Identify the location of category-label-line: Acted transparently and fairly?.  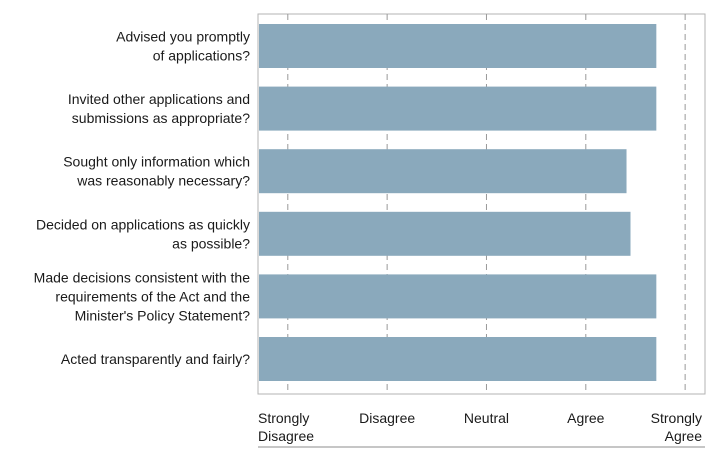
(155, 359).